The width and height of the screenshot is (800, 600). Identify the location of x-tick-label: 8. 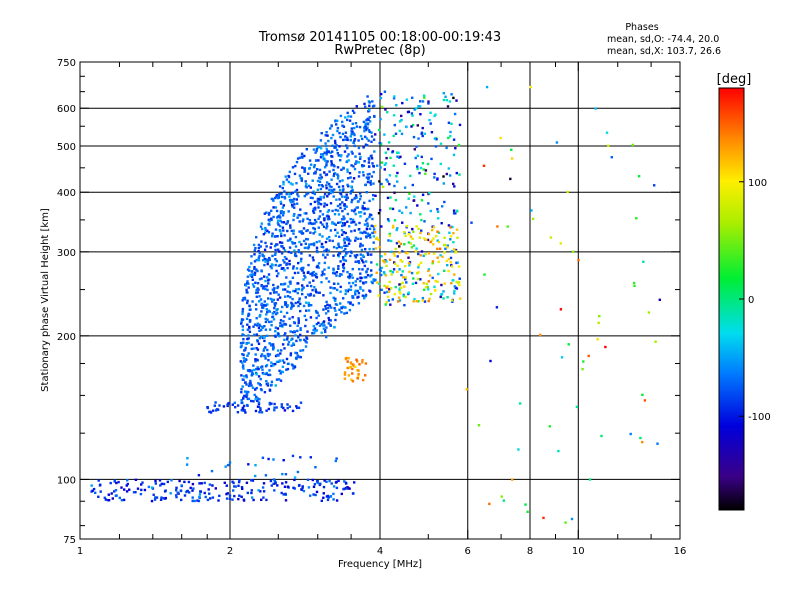
(530, 551).